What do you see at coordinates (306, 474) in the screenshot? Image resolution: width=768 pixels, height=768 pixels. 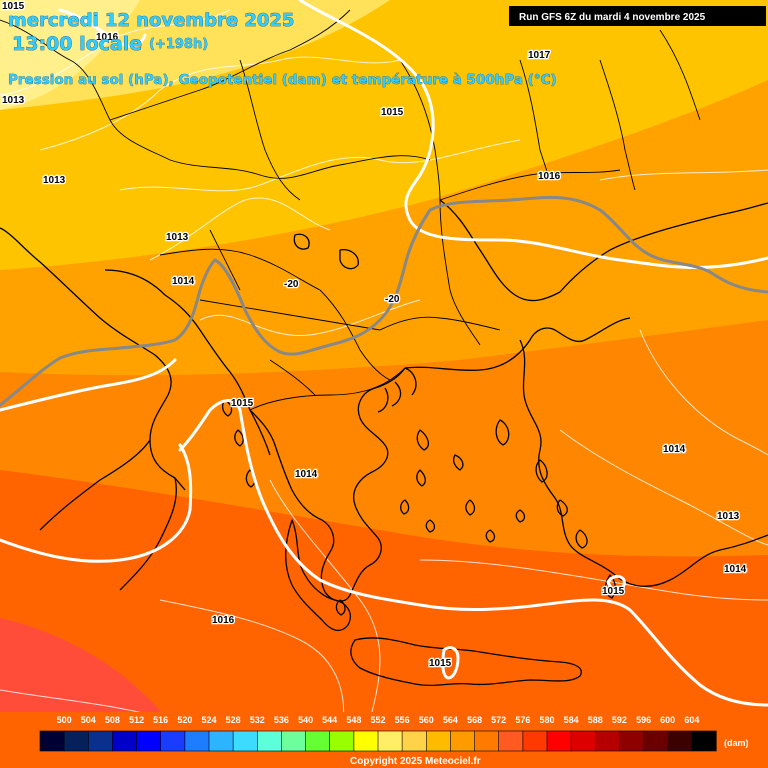 I see `label-1014-greece: 1014` at bounding box center [306, 474].